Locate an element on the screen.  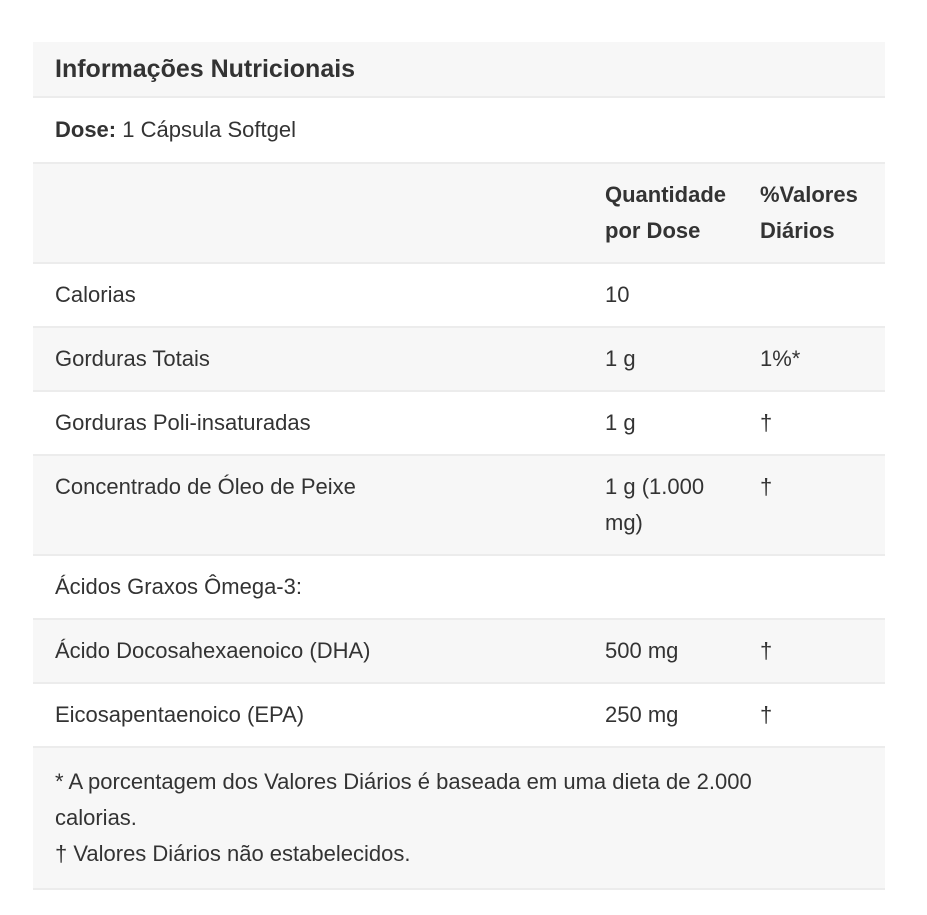
footnote-daily-value-not-established: † Valores Diários não estabelecidos. is located at coordinates (233, 853).